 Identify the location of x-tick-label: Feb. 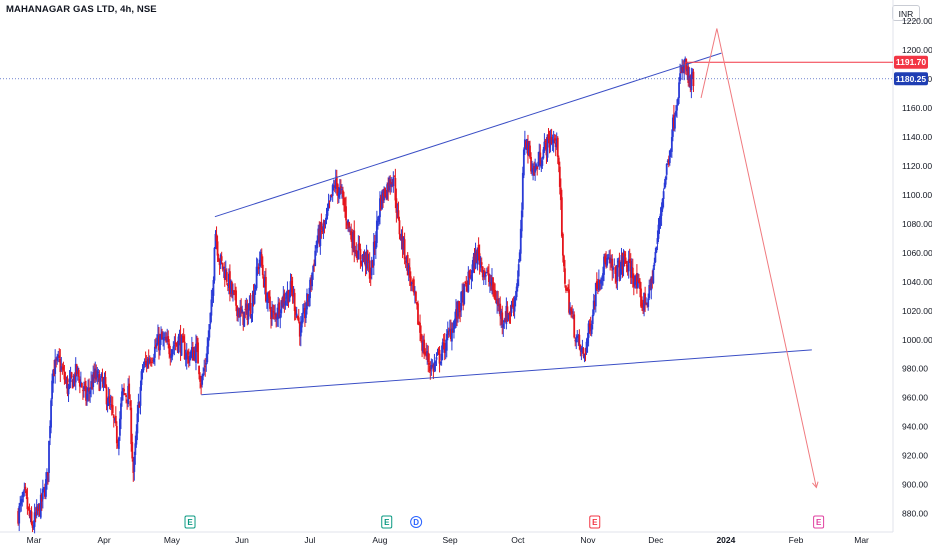
(796, 540).